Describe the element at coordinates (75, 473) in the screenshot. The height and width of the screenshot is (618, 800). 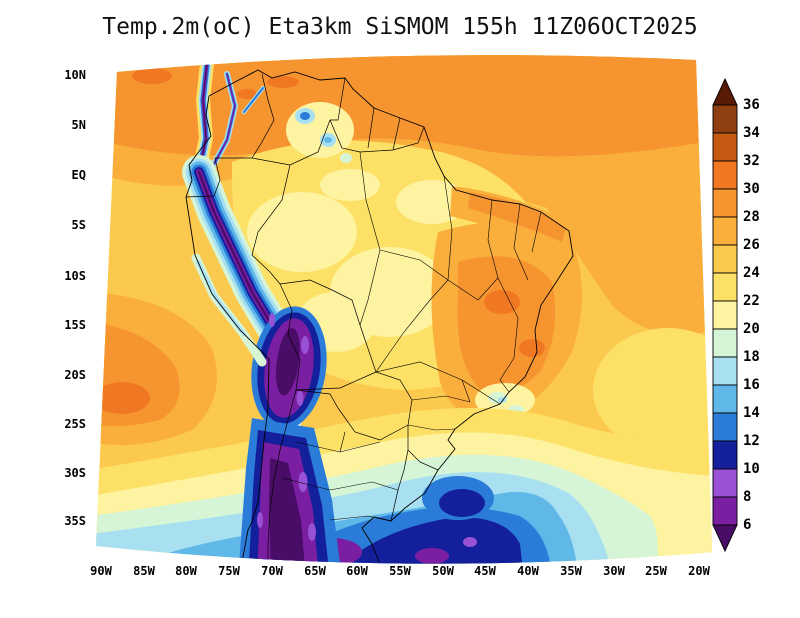
I see `lat-tick: 30S` at that location.